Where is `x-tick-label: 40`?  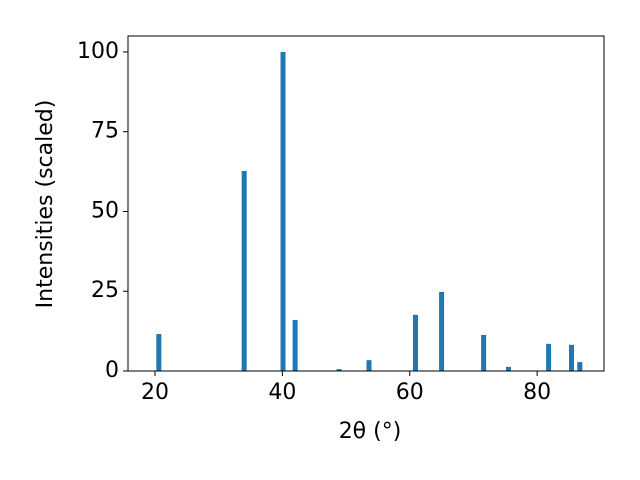
x-tick-label: 40 is located at coordinates (282, 392).